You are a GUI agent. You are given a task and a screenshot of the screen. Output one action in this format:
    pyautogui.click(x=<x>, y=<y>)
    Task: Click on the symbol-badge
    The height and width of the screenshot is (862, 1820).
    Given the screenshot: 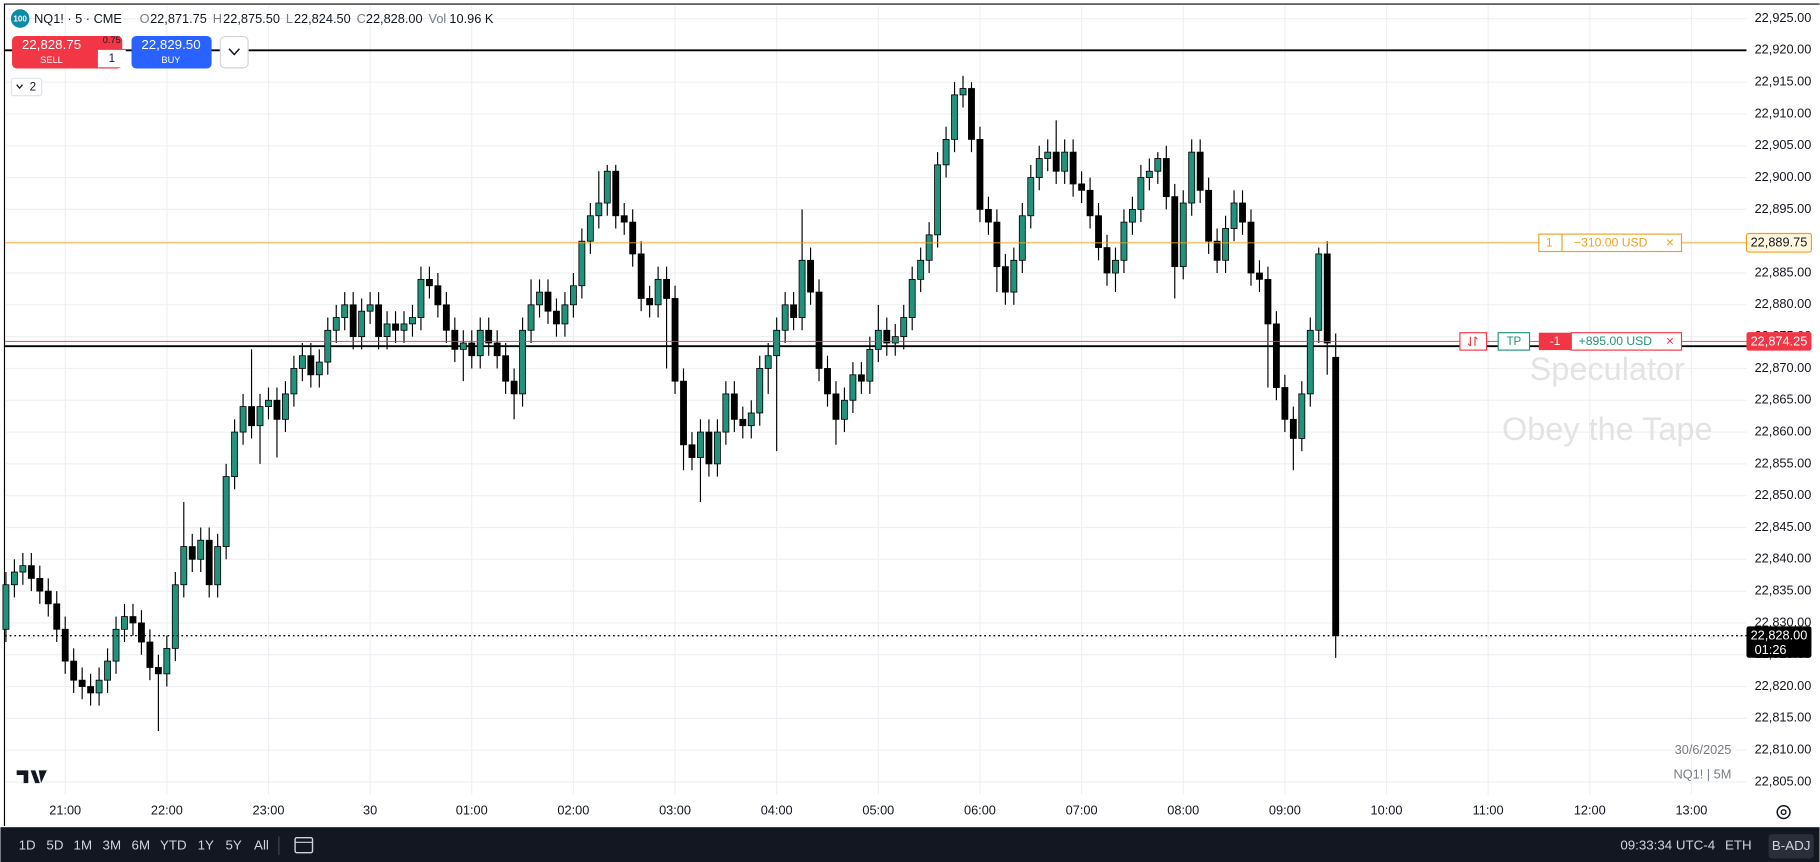 What is the action you would take?
    pyautogui.click(x=20, y=18)
    